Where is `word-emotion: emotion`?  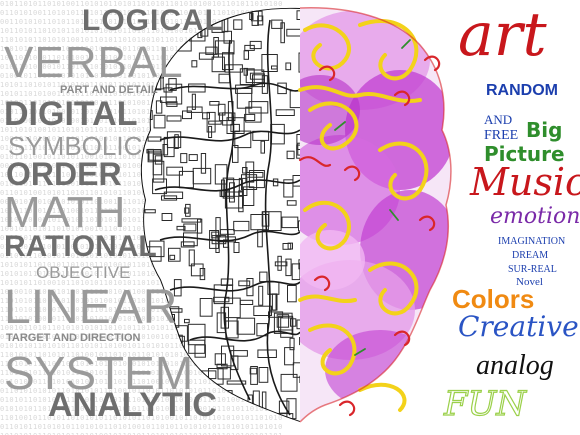 word-emotion: emotion is located at coordinates (535, 216).